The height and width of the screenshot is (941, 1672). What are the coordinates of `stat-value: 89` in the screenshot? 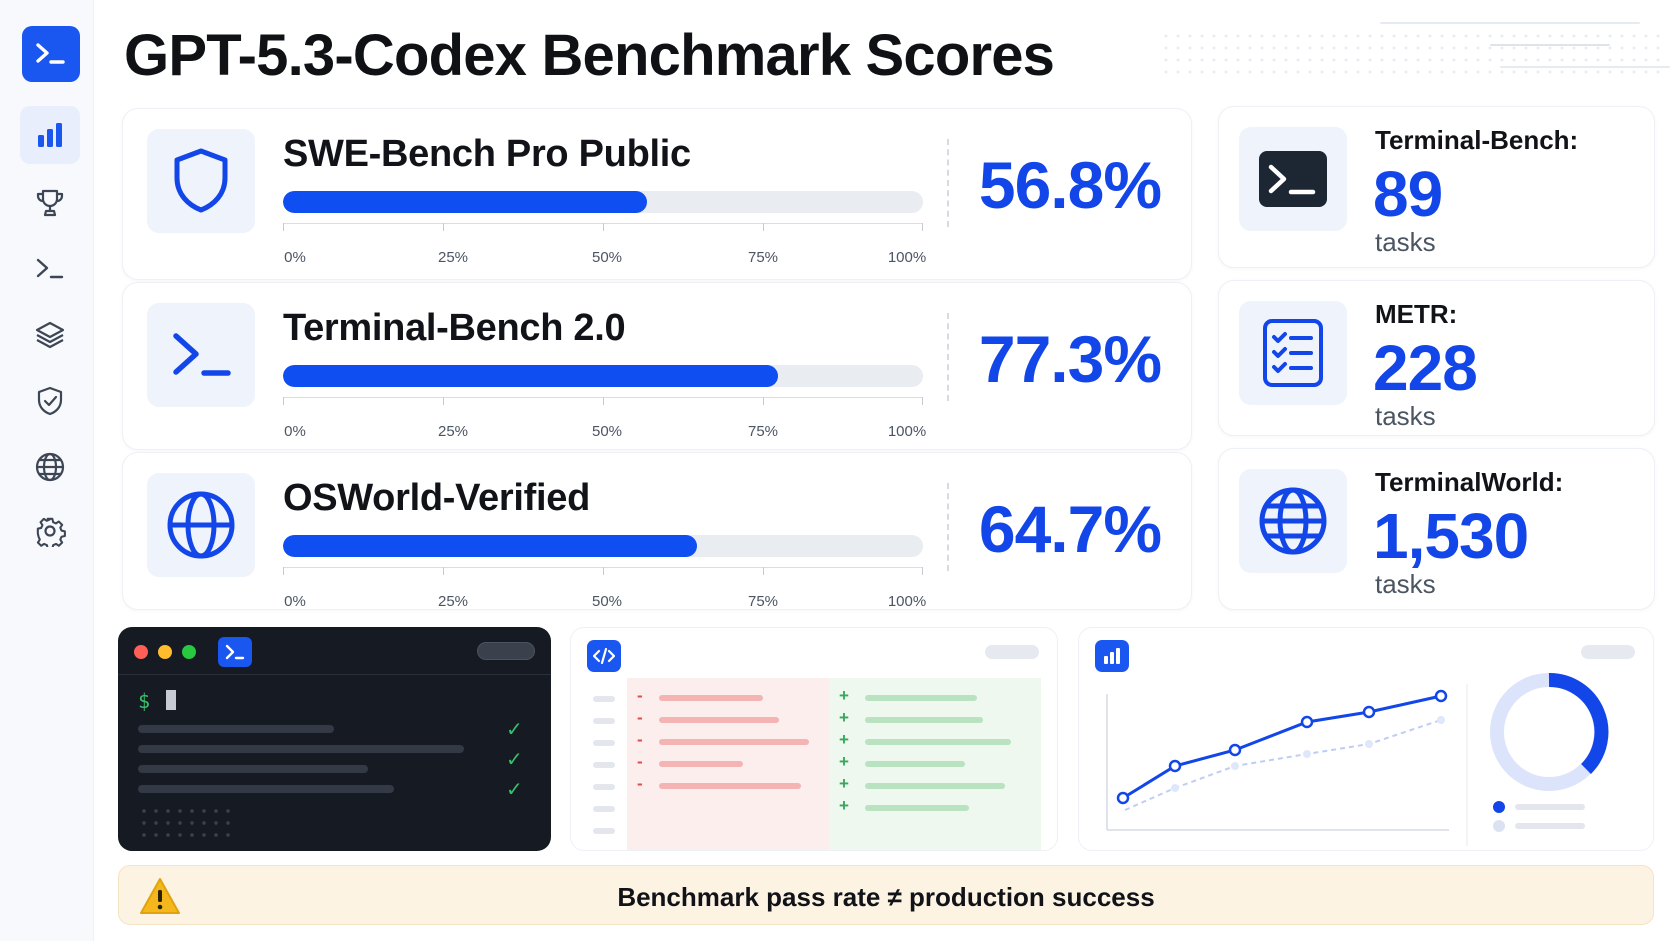 It's located at (1408, 194).